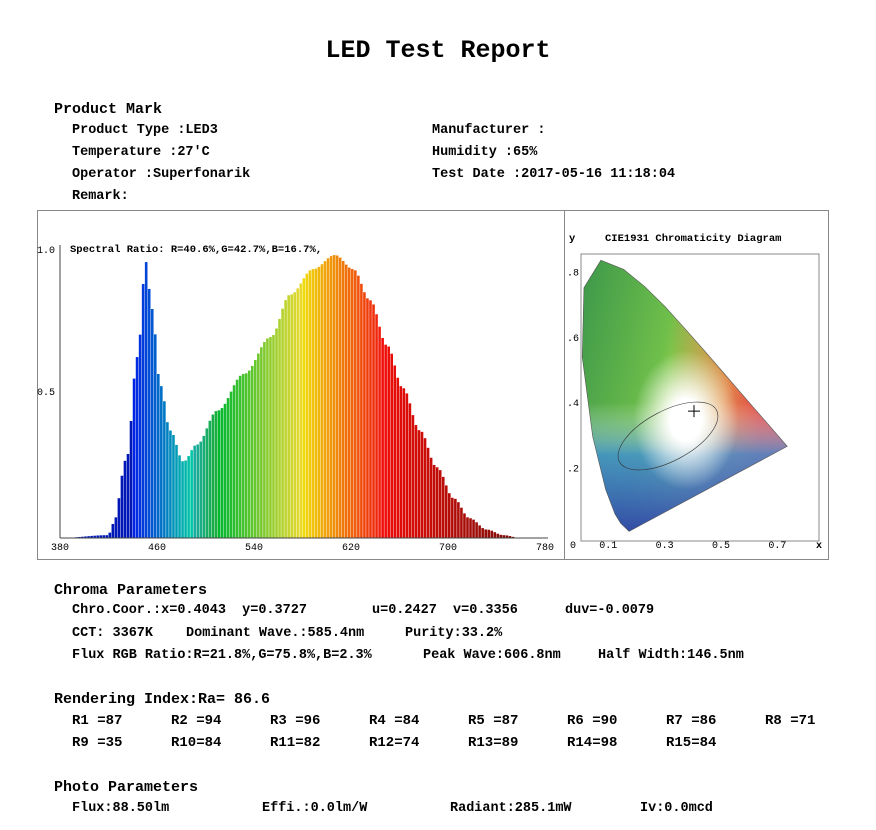 This screenshot has height=830, width=876. What do you see at coordinates (493, 743) in the screenshot?
I see `rendering-index-value: R13=89` at bounding box center [493, 743].